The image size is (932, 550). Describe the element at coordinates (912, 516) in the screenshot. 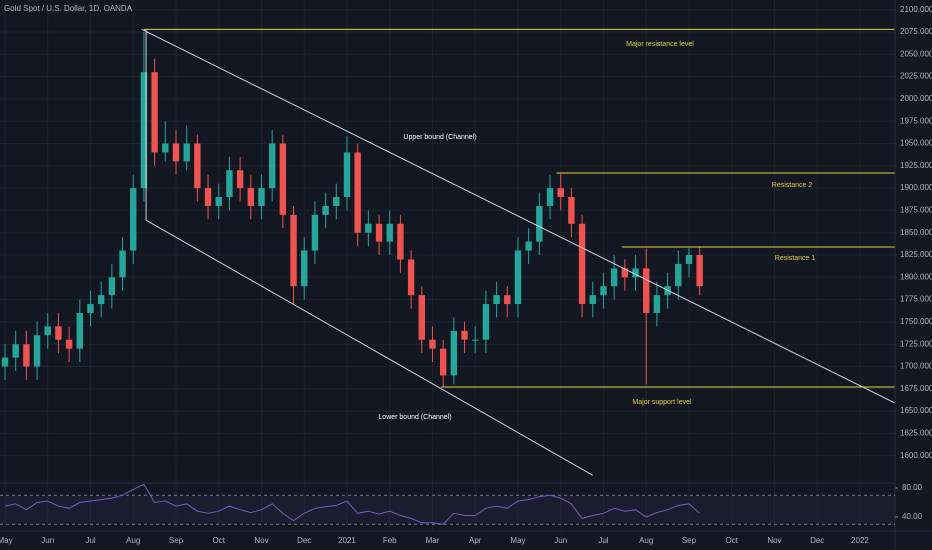

I see `rsi-tick-label: 40.00` at that location.